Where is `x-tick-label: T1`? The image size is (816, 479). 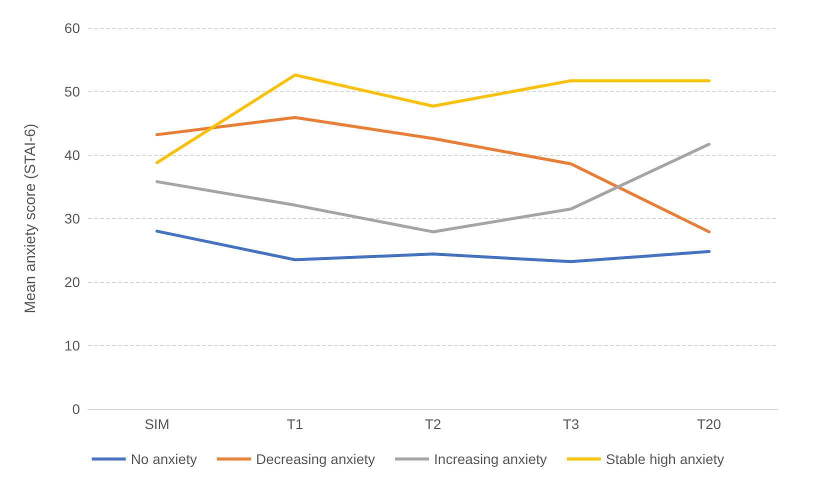
x-tick-label: T1 is located at coordinates (295, 424).